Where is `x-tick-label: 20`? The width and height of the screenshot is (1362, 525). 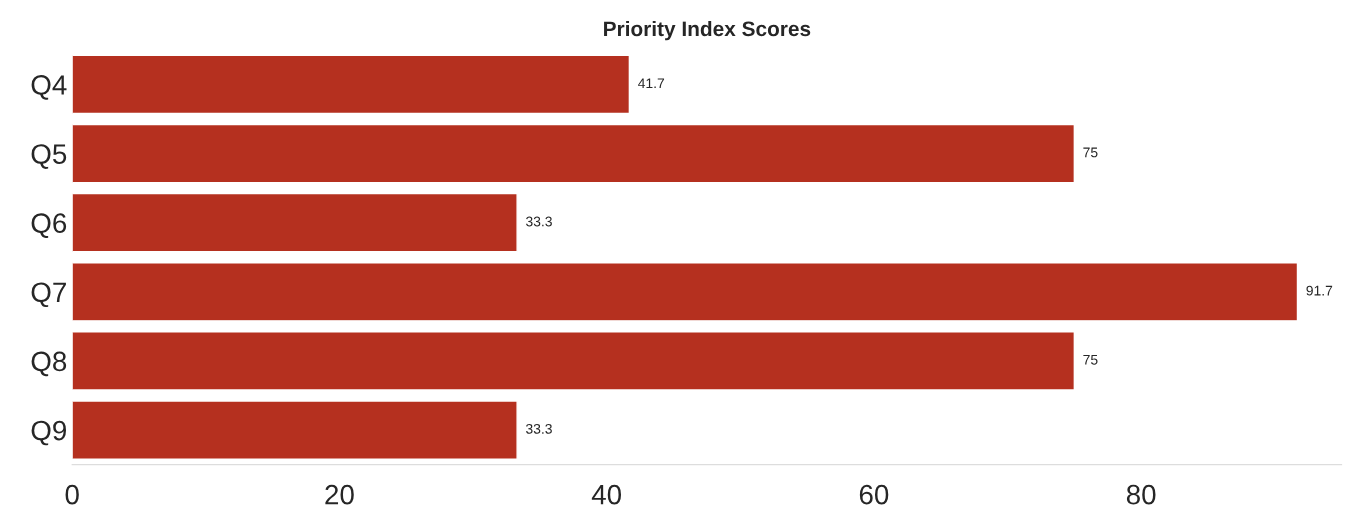 x-tick-label: 20 is located at coordinates (339, 494).